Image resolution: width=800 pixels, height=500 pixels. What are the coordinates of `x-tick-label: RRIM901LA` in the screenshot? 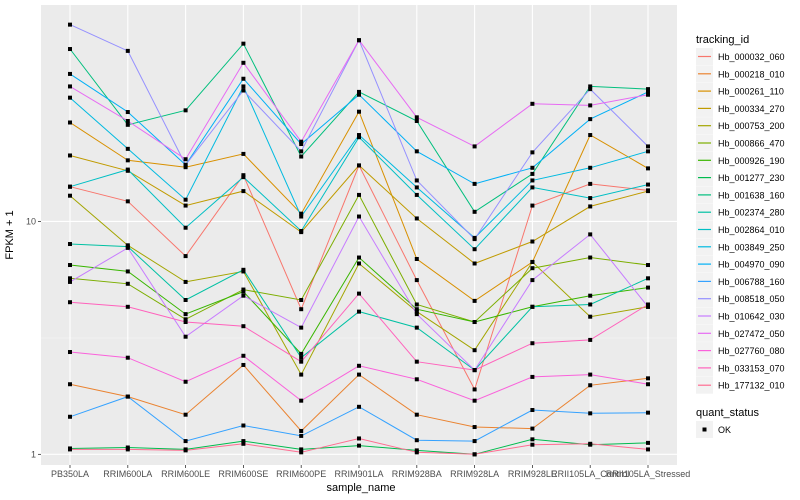 It's located at (358, 474).